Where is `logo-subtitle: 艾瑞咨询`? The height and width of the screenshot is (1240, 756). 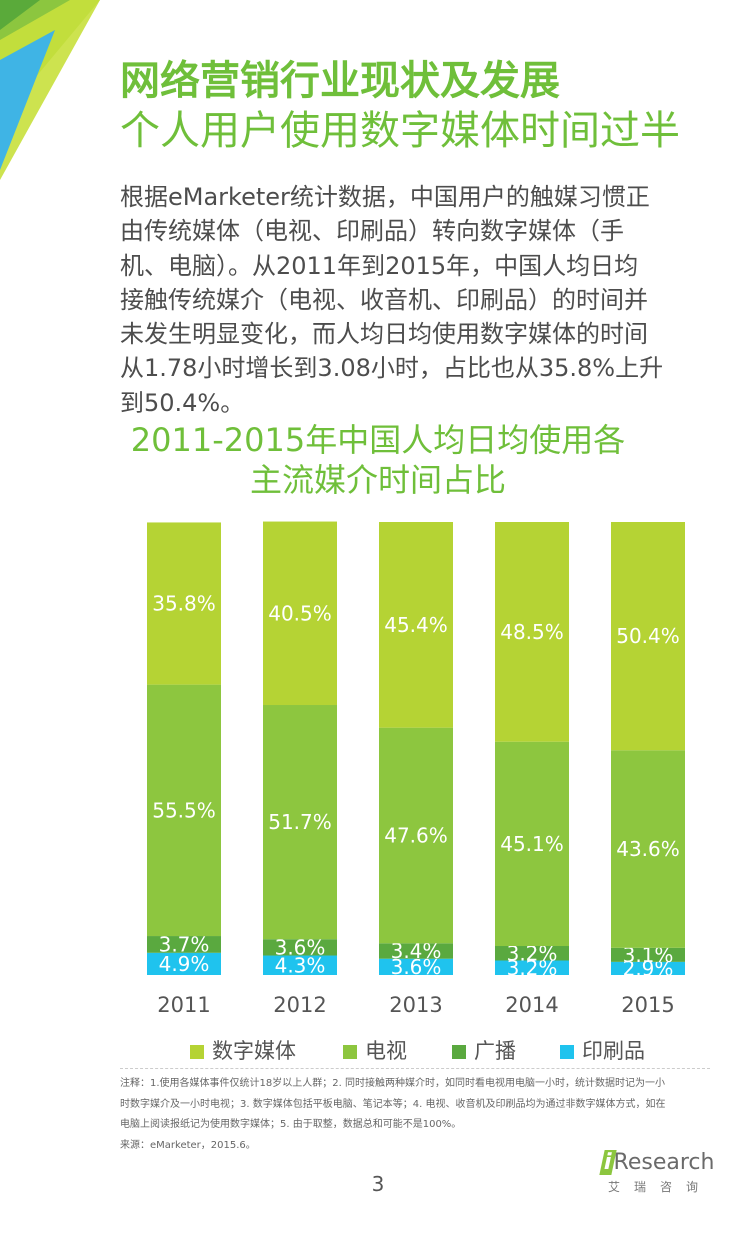
logo-subtitle: 艾瑞咨询 is located at coordinates (660, 1187).